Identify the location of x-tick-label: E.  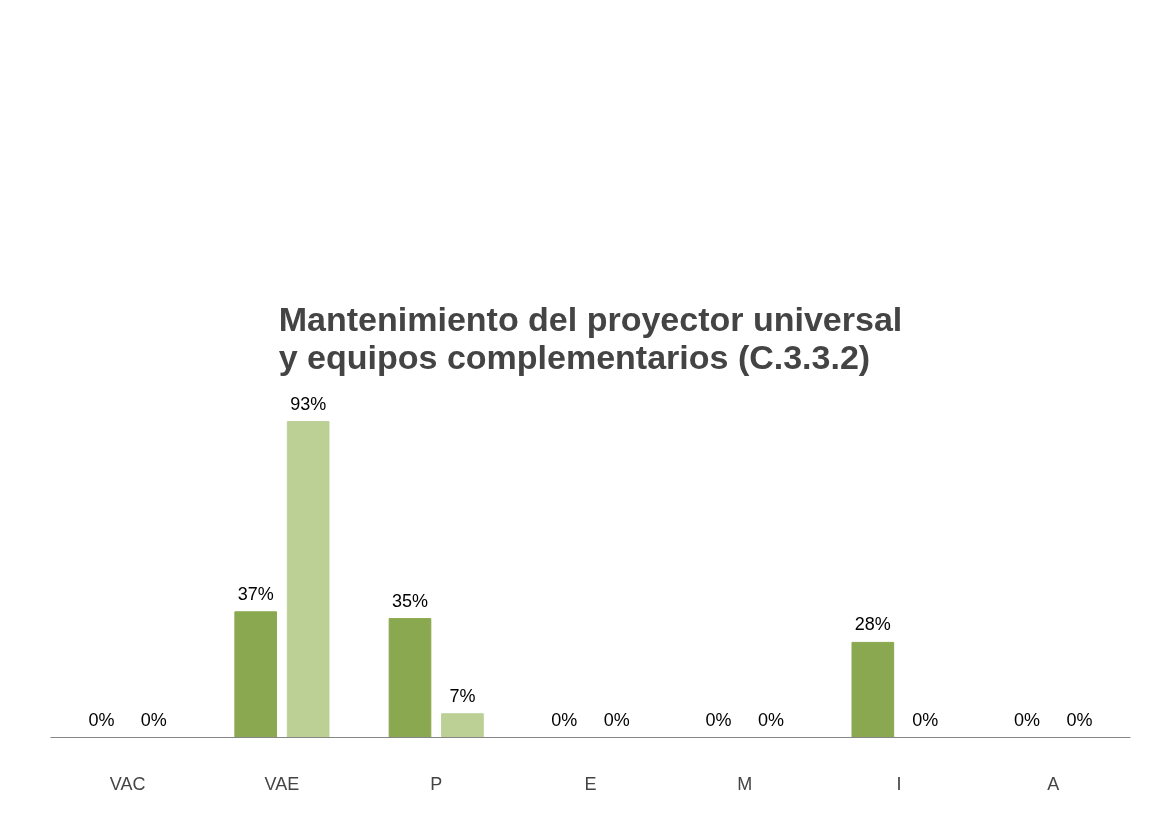
(590, 783).